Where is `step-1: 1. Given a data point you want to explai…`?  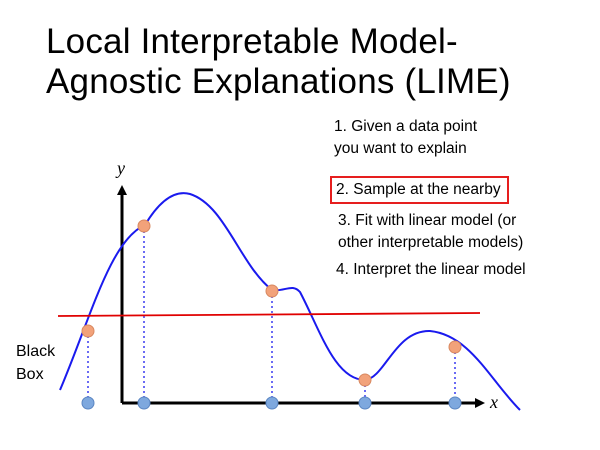 step-1: 1. Given a data point you want to explai… is located at coordinates (405, 138).